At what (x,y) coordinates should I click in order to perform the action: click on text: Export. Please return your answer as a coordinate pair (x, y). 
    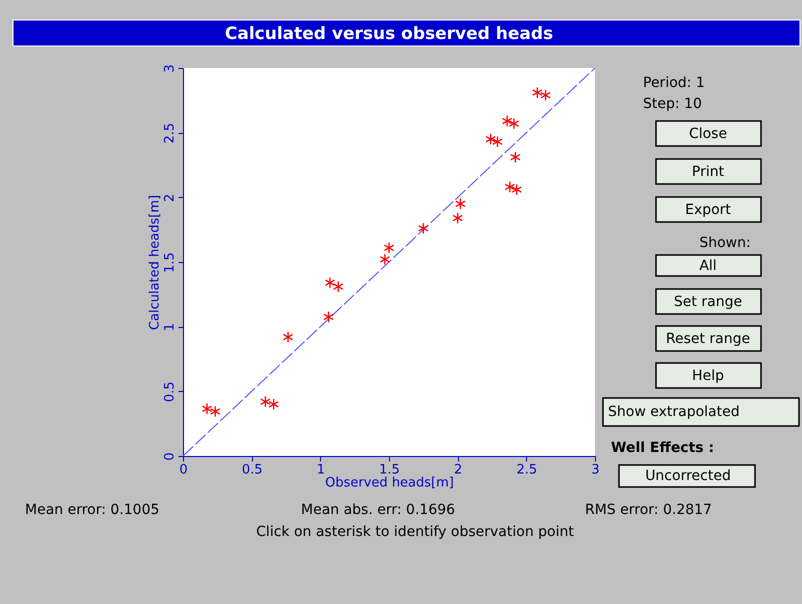
    Looking at the image, I should click on (708, 210).